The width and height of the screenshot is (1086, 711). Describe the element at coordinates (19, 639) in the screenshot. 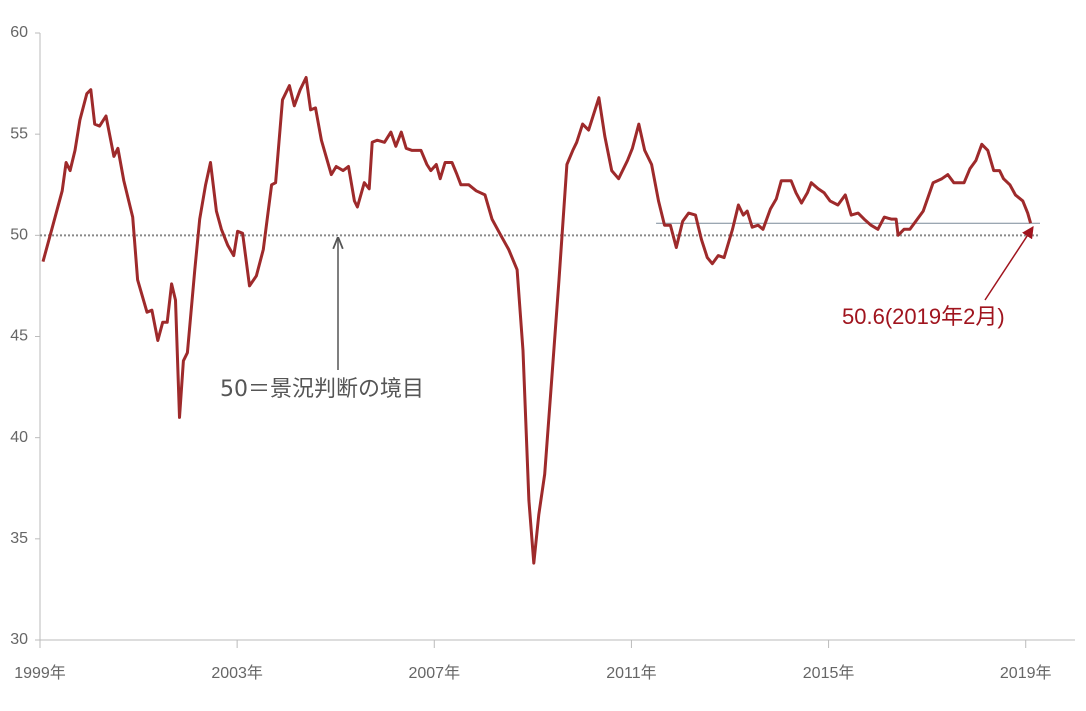

I see `y-tick-label: 30` at that location.